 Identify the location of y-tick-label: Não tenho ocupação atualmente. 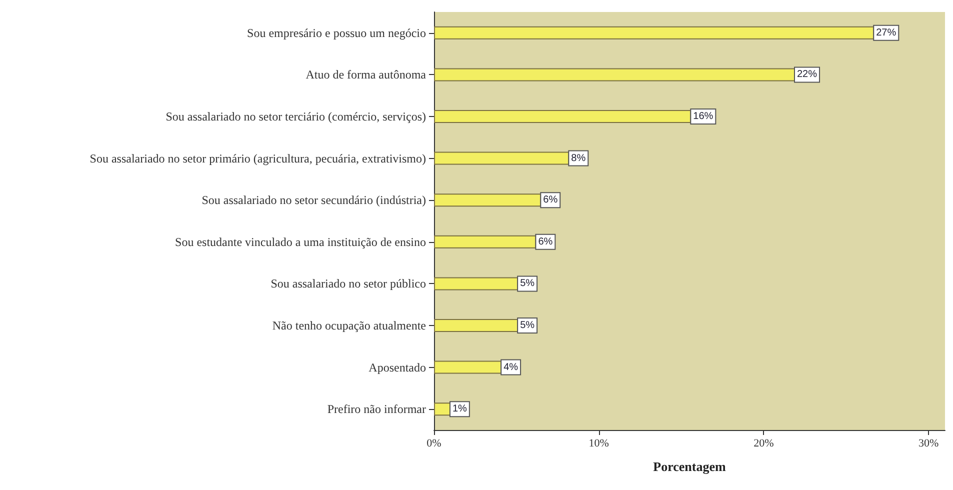
(349, 325).